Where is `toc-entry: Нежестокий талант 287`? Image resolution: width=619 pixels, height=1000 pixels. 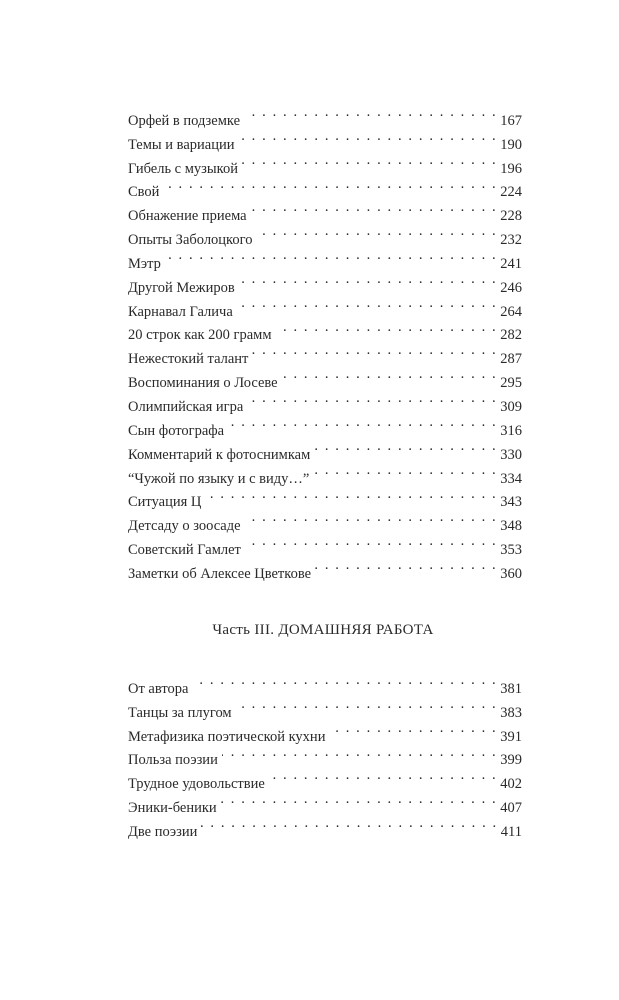
toc-entry: Нежестокий талант 287 is located at coordinates (325, 353).